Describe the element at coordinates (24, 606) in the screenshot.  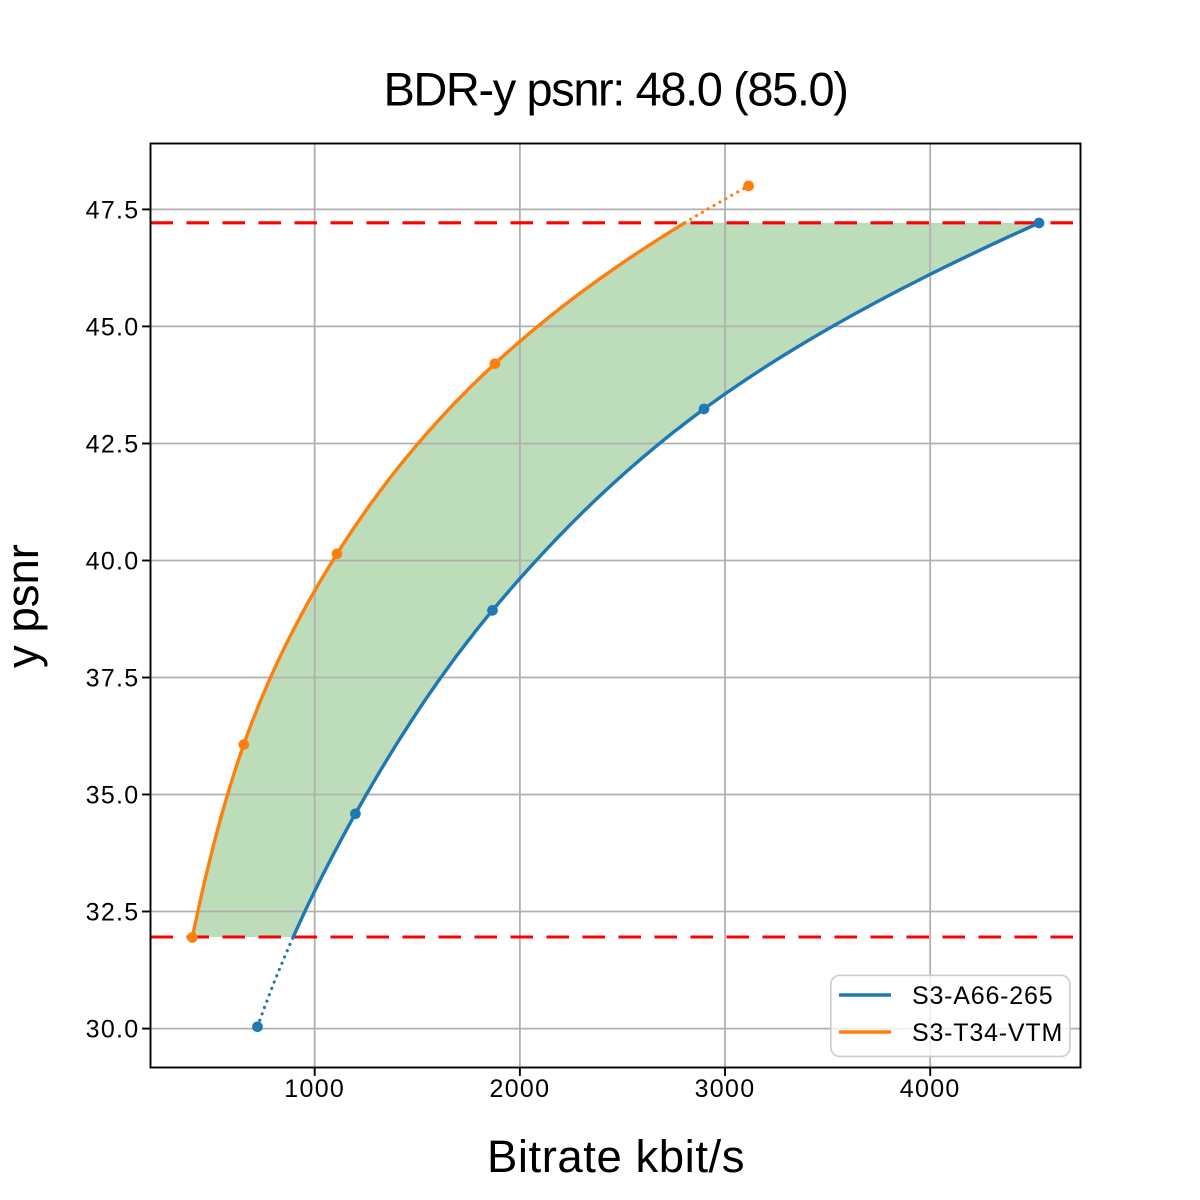
I see `svg-text: y psnr` at that location.